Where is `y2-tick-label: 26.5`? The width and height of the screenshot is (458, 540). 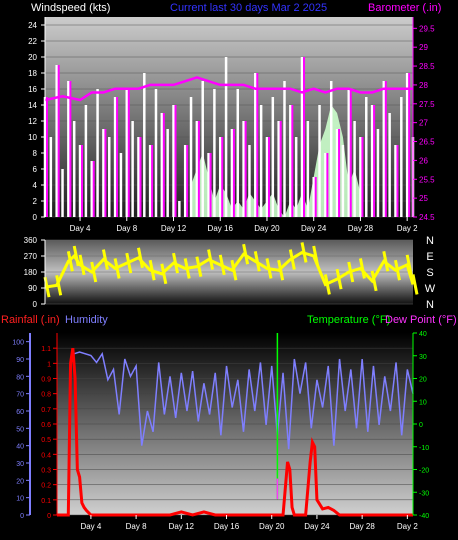 y2-tick-label: 26.5 is located at coordinates (427, 142).